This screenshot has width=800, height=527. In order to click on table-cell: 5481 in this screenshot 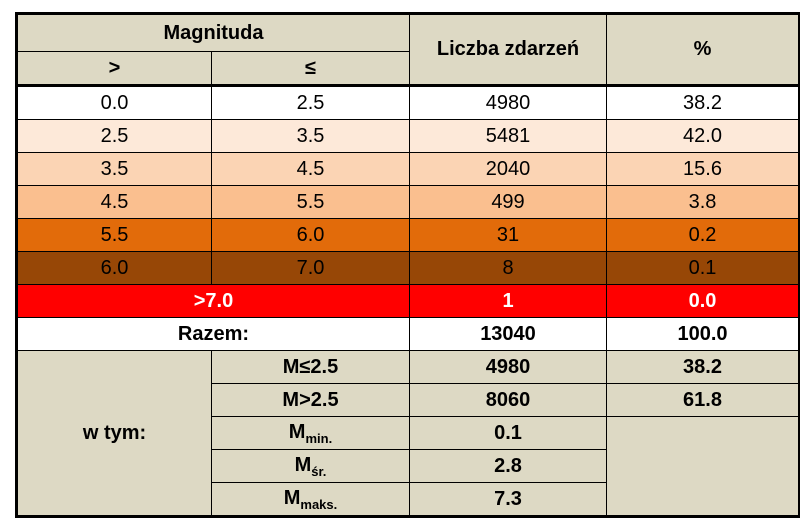, I will do `click(508, 136)`.